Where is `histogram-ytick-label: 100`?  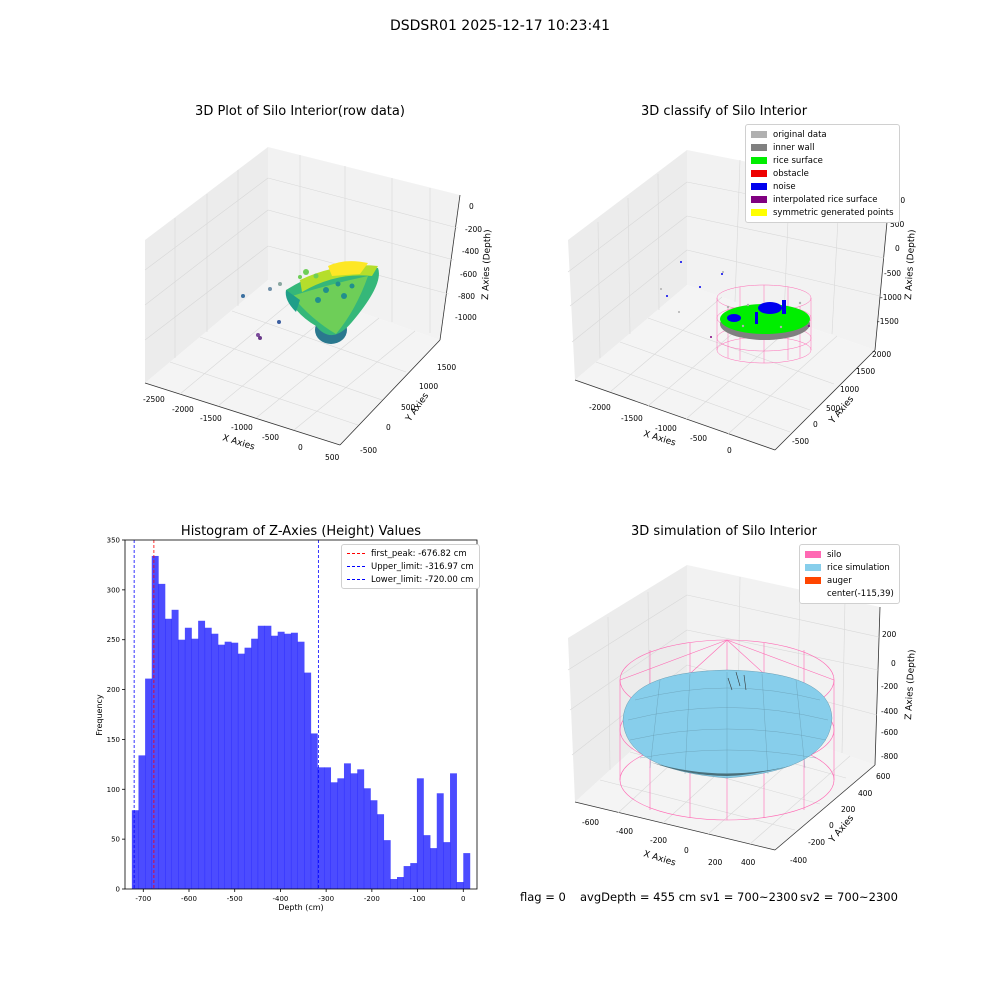
histogram-ytick-label: 100 is located at coordinates (113, 790).